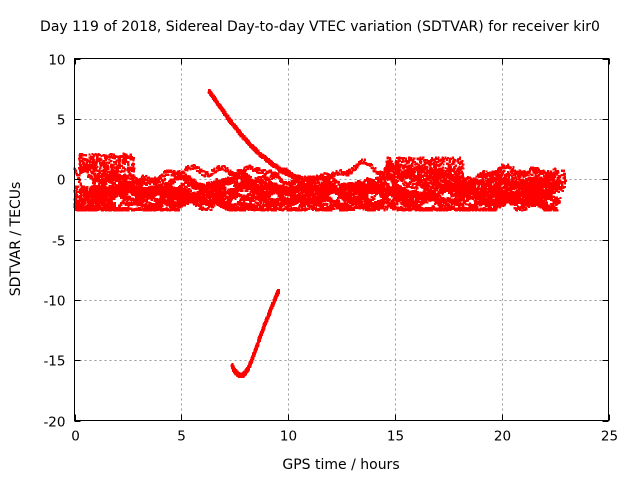 This screenshot has height=480, width=640. Describe the element at coordinates (54, 302) in the screenshot. I see `y-tick-label: -10` at that location.